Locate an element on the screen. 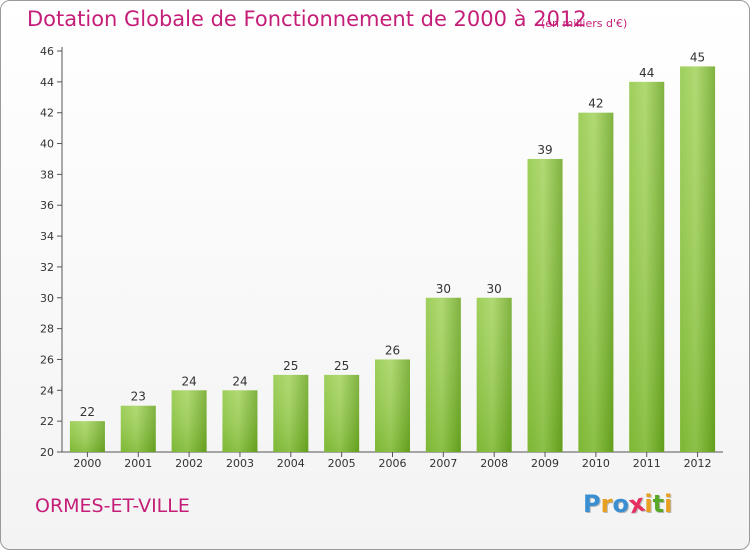 The height and width of the screenshot is (550, 750). proxiti-logo: Proxiti is located at coordinates (628, 504).